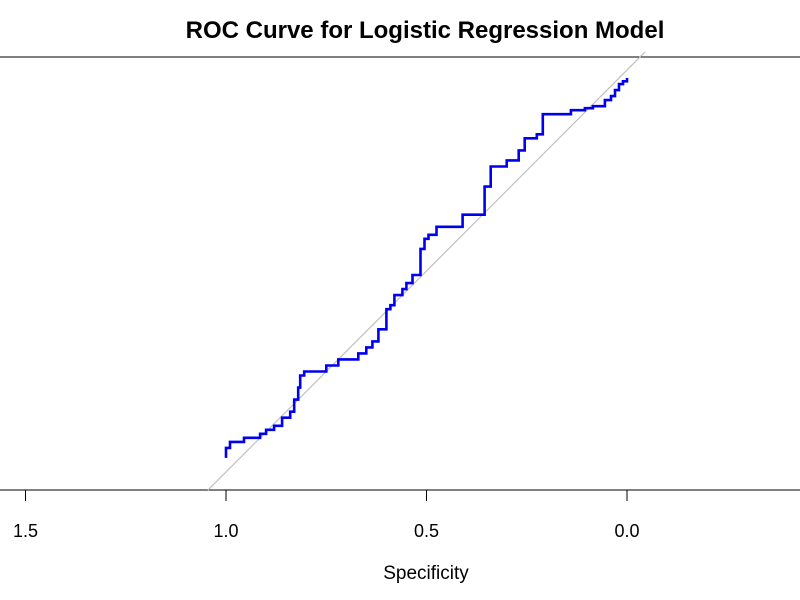  Describe the element at coordinates (25, 531) in the screenshot. I see `x-tick-label: 1.5` at that location.